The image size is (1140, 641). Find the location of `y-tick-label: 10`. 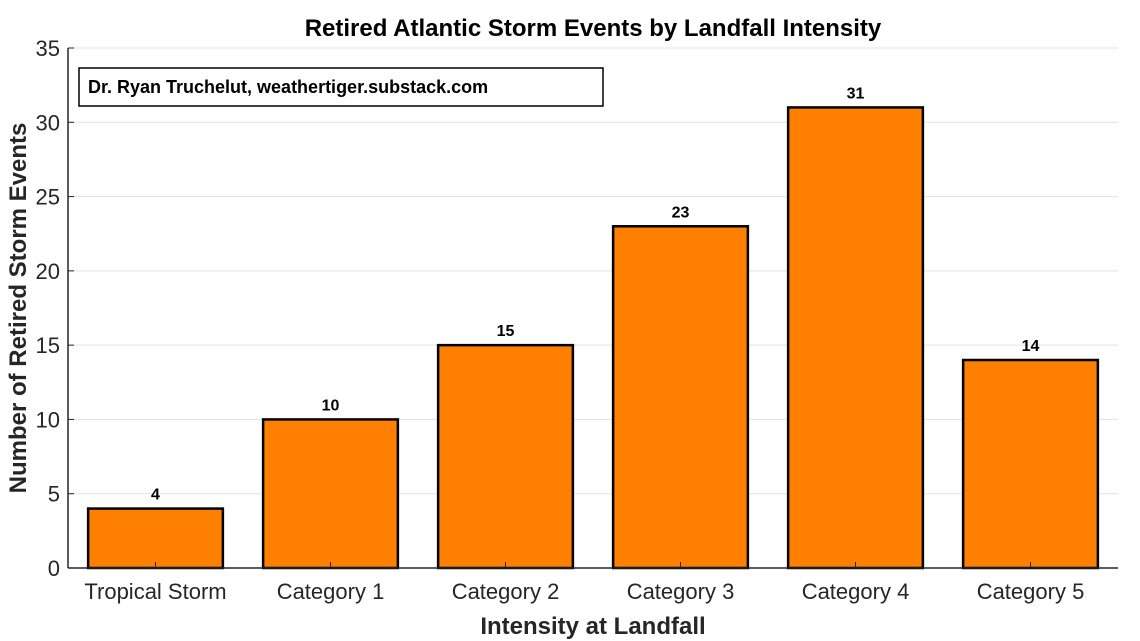

y-tick-label: 10 is located at coordinates (48, 419).